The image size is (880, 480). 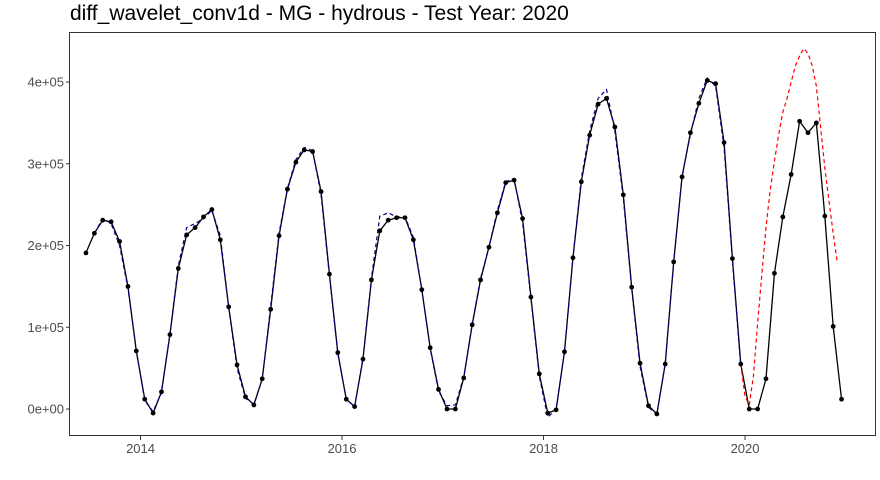 I want to click on y-tick-label: 2e+05, so click(x=45, y=245).